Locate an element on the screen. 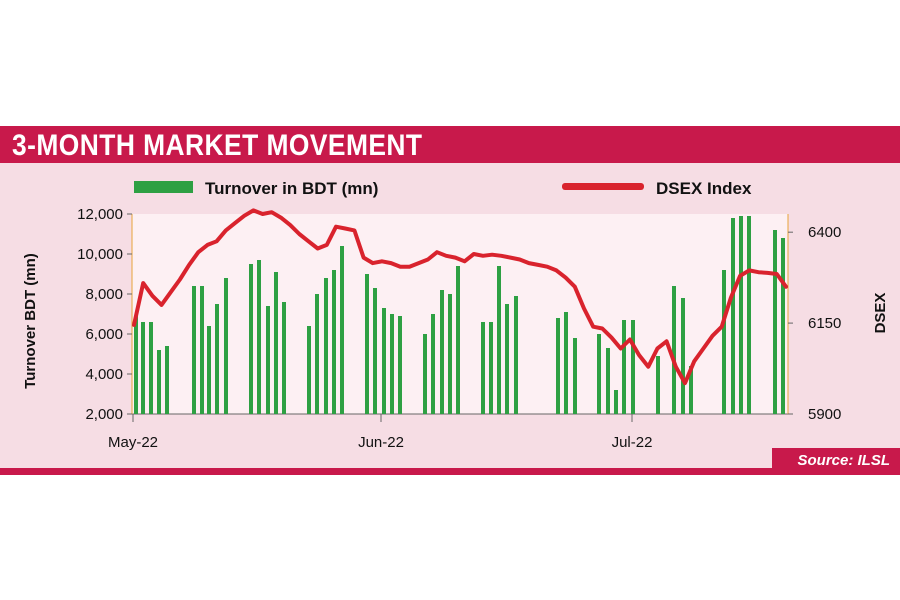 This screenshot has height=600, width=900. legend-label-dsex: DSEX Index is located at coordinates (704, 188).